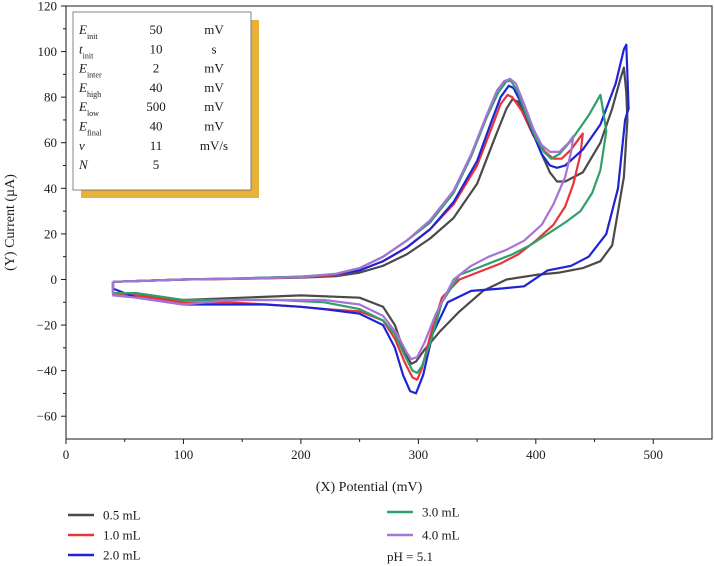 This screenshot has height=566, width=714. I want to click on legend-label-4: 3.0 mL, so click(441, 512).